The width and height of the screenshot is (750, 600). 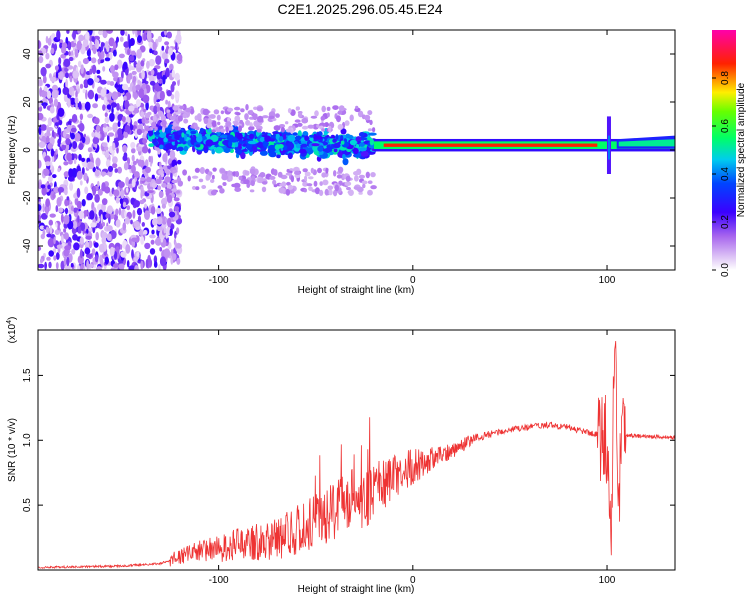 I want to click on signal-line-widening-core, so click(x=646, y=143).